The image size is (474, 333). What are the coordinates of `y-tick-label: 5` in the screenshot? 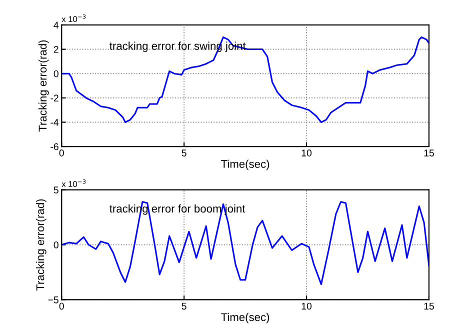 It's located at (56, 190).